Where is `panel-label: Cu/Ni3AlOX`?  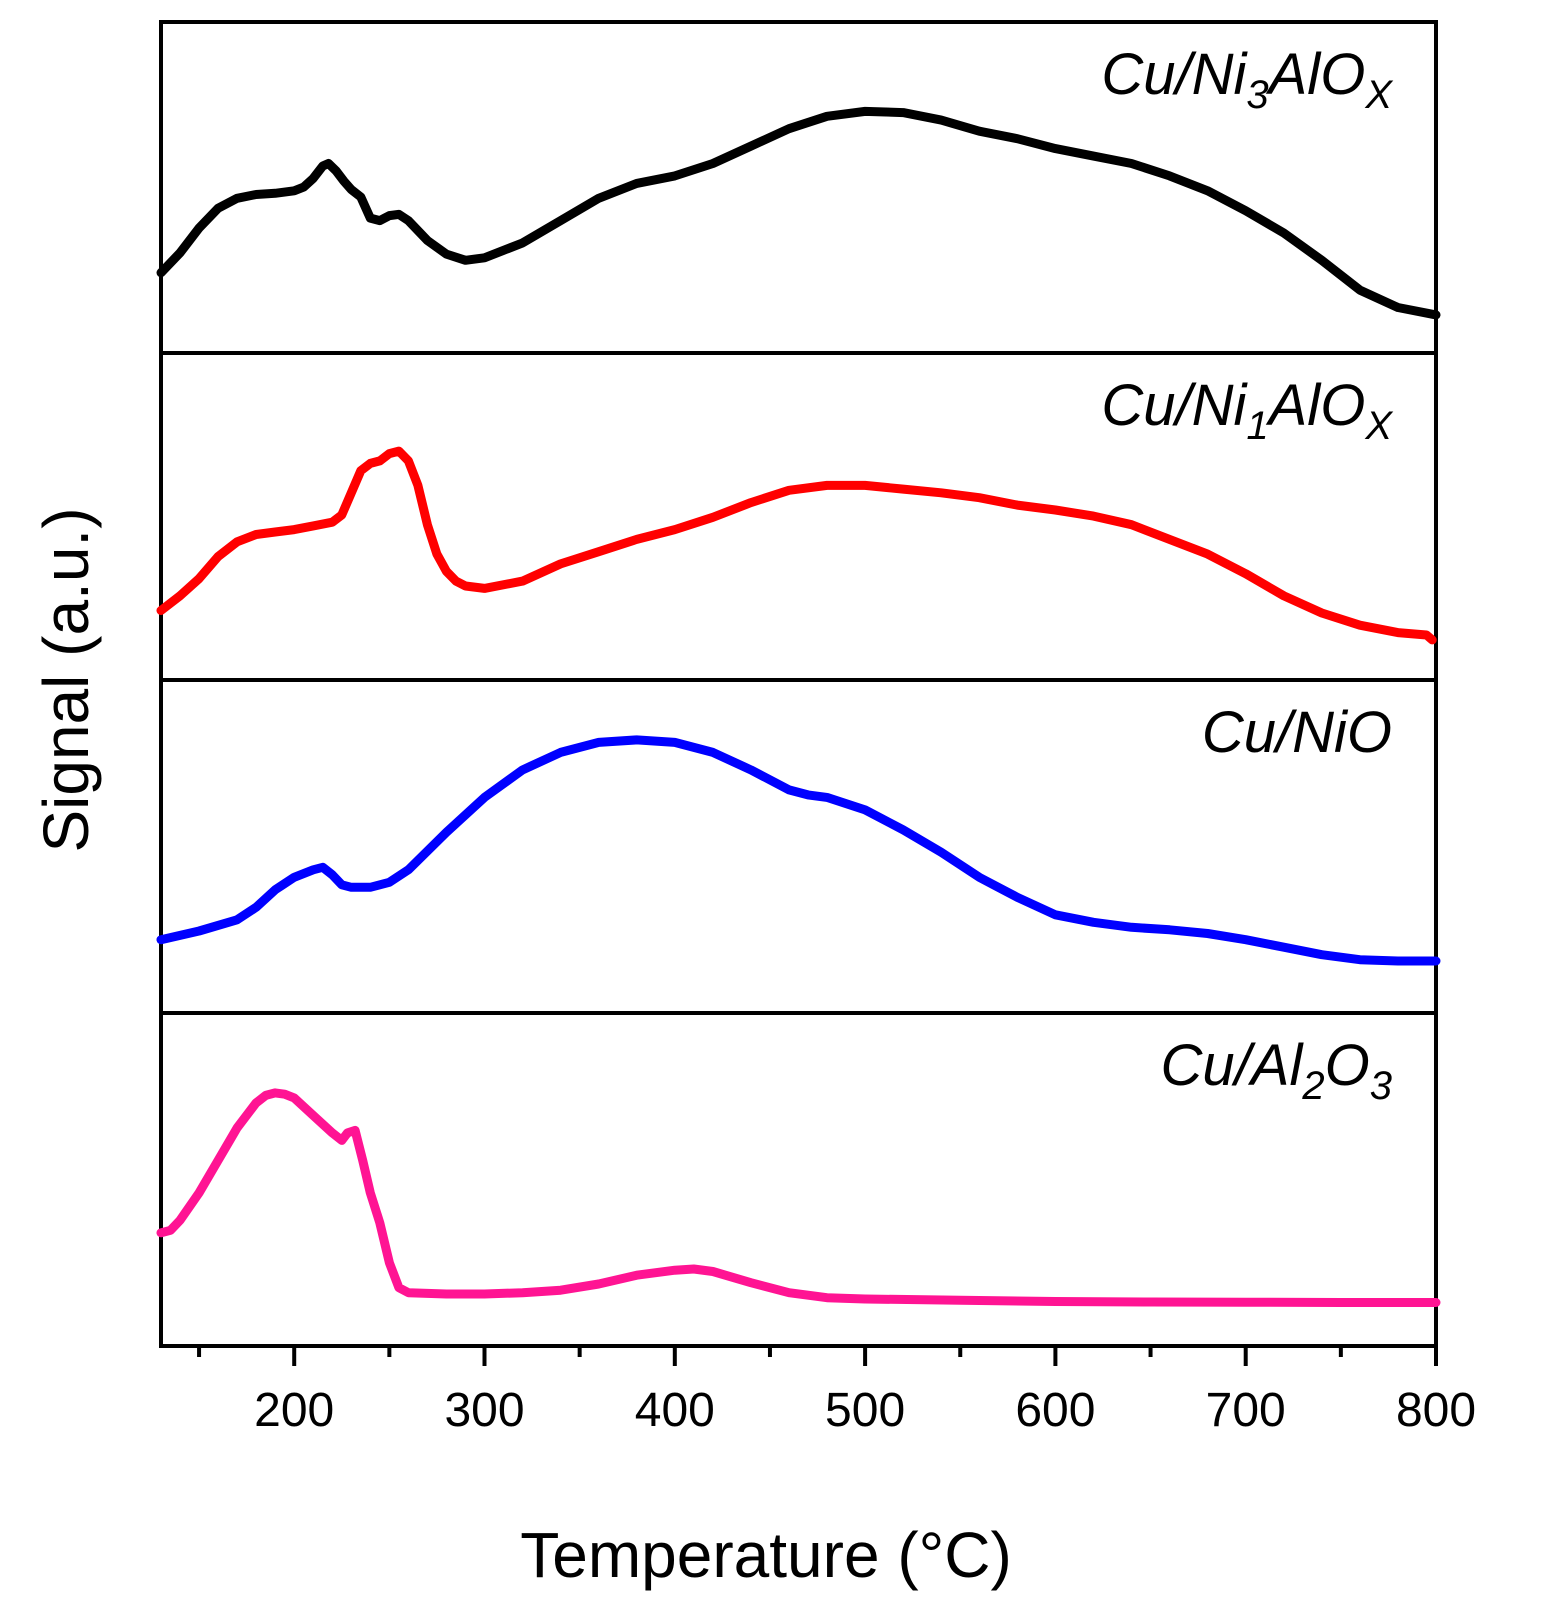 panel-label: Cu/Ni3AlOX is located at coordinates (1247, 79).